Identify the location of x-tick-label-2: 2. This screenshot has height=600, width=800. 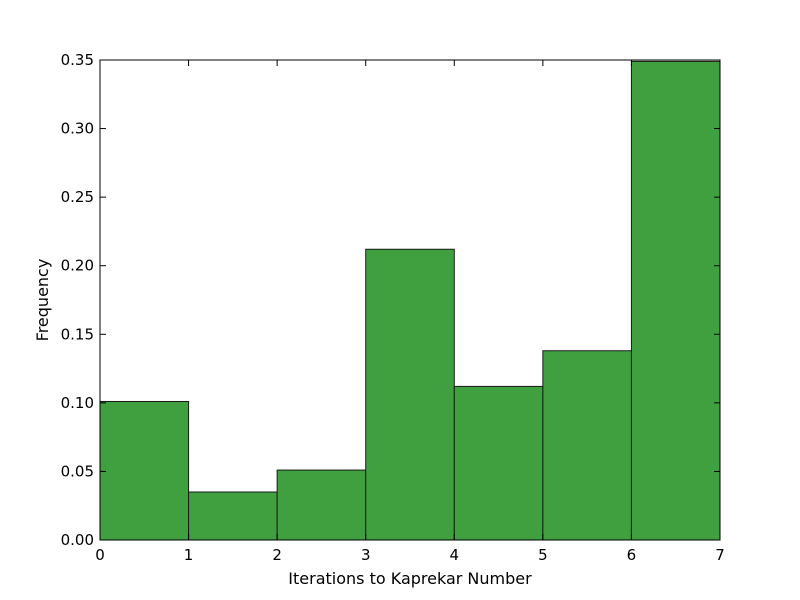
(277, 555).